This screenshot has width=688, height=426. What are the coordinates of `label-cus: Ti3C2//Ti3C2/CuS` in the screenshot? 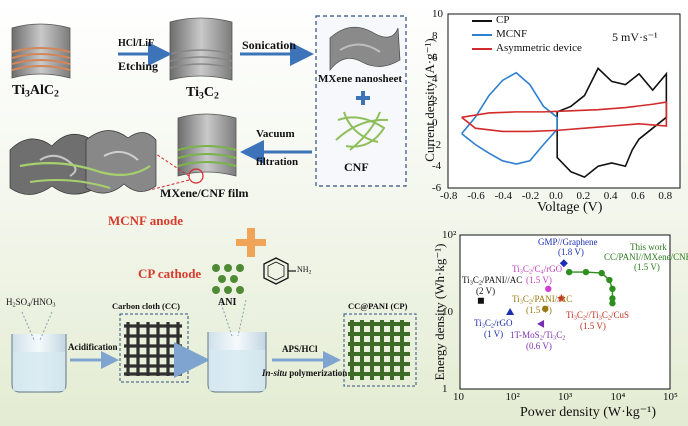 It's located at (598, 316).